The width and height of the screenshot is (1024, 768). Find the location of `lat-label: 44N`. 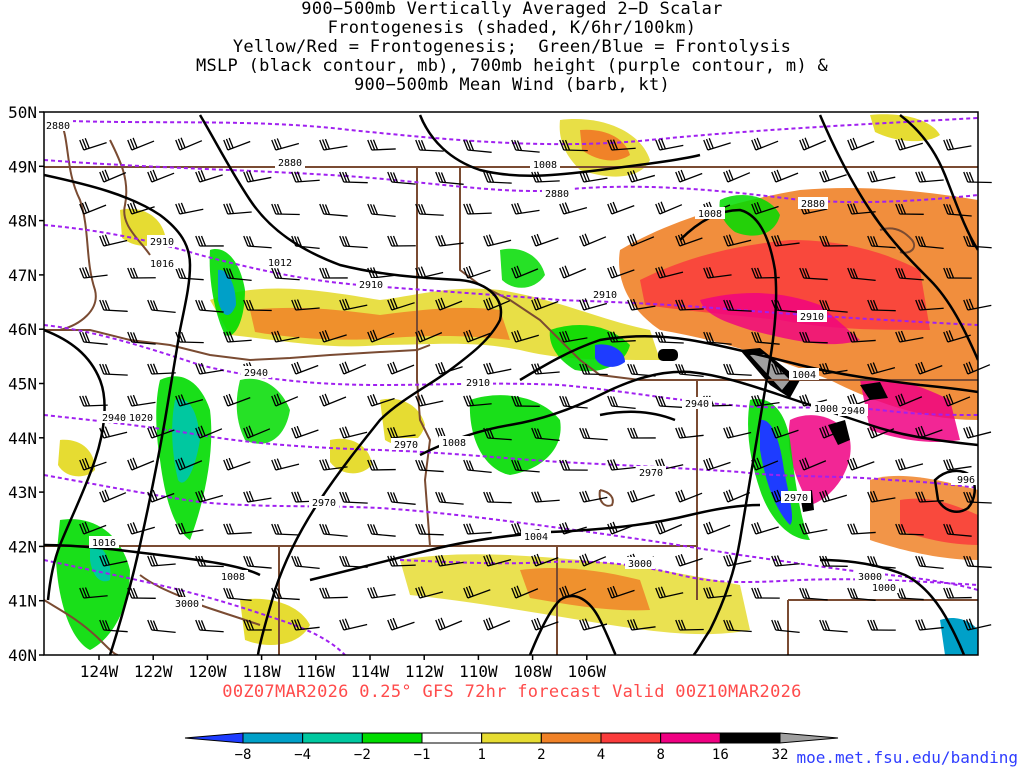

lat-label: 44N is located at coordinates (22, 438).